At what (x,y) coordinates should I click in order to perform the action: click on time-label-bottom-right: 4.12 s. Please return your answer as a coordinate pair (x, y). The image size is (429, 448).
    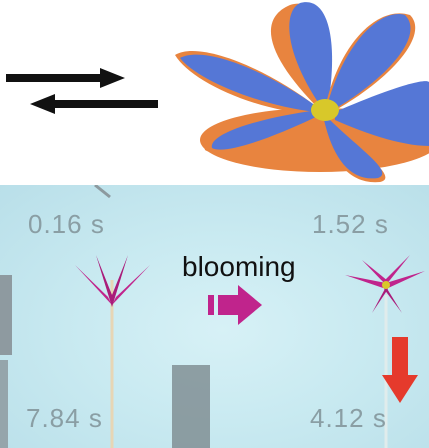
    Looking at the image, I should click on (348, 418).